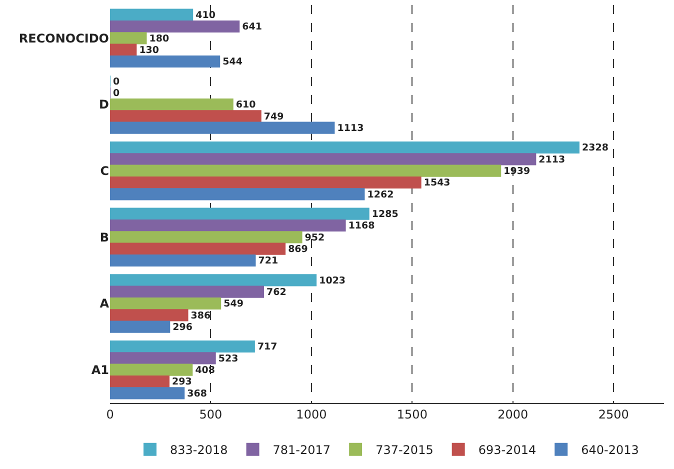  Describe the element at coordinates (252, 27) in the screenshot. I see `data-label: 641` at that location.